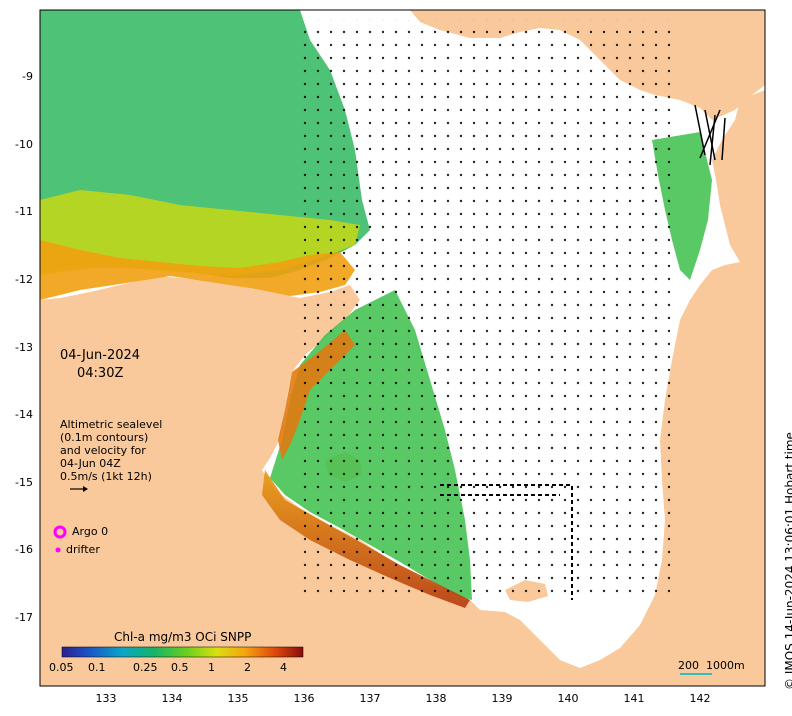  Describe the element at coordinates (211, 667) in the screenshot. I see `colorbar-tick: 1` at that location.